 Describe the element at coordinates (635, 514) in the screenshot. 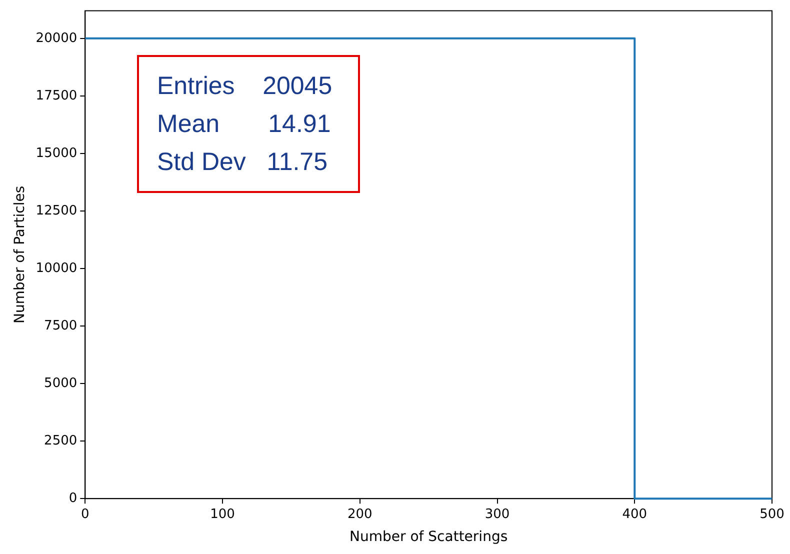

I see `x-tick-label: 400` at that location.